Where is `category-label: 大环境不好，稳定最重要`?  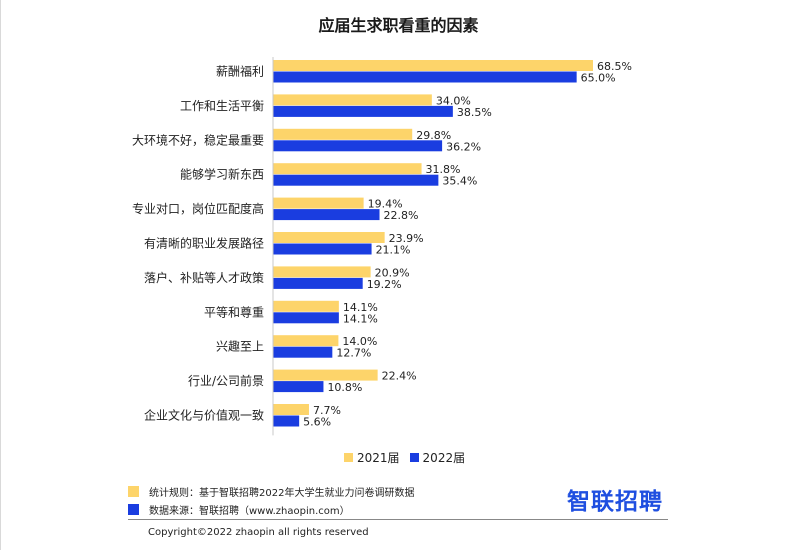 category-label: 大环境不好，稳定最重要 is located at coordinates (198, 139).